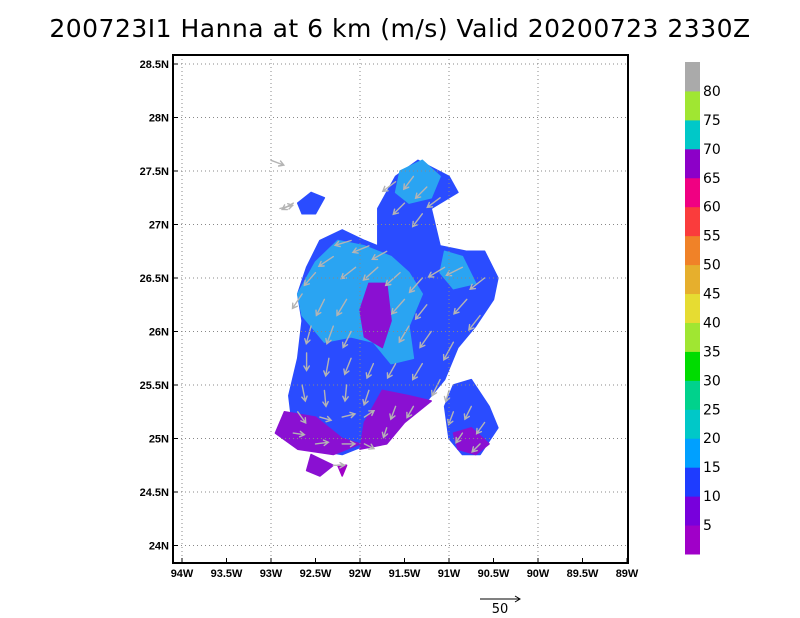  I want to click on y-tick-label: 26N, so click(159, 333).